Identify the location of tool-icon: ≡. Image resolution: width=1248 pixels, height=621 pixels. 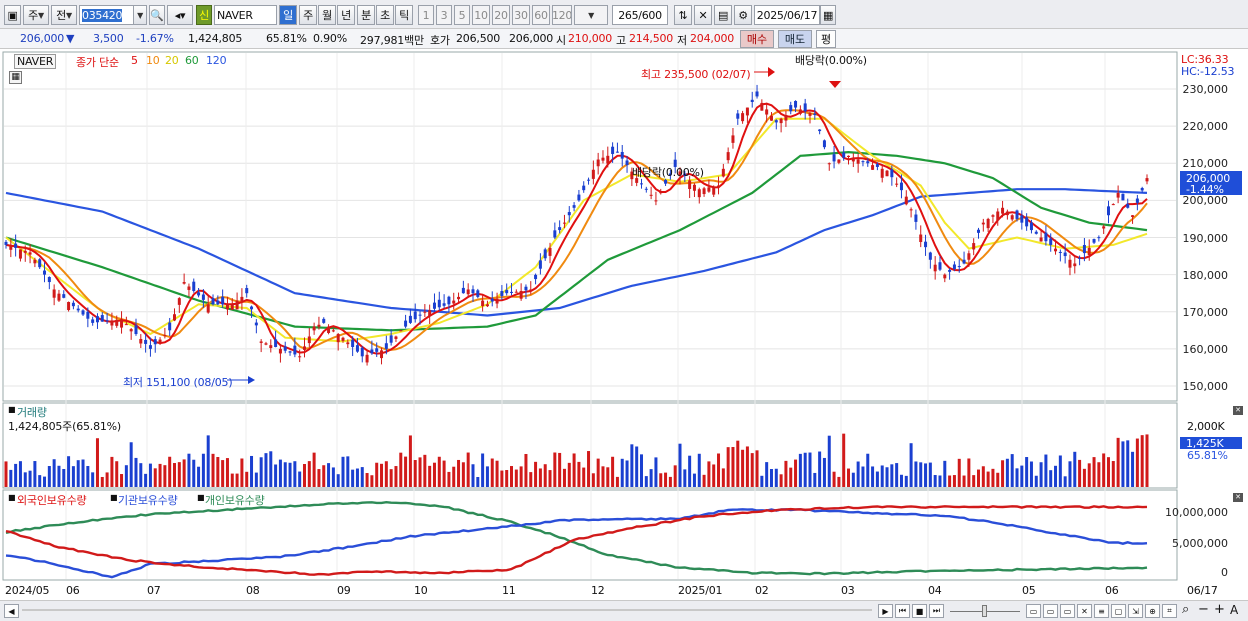
(1101, 611).